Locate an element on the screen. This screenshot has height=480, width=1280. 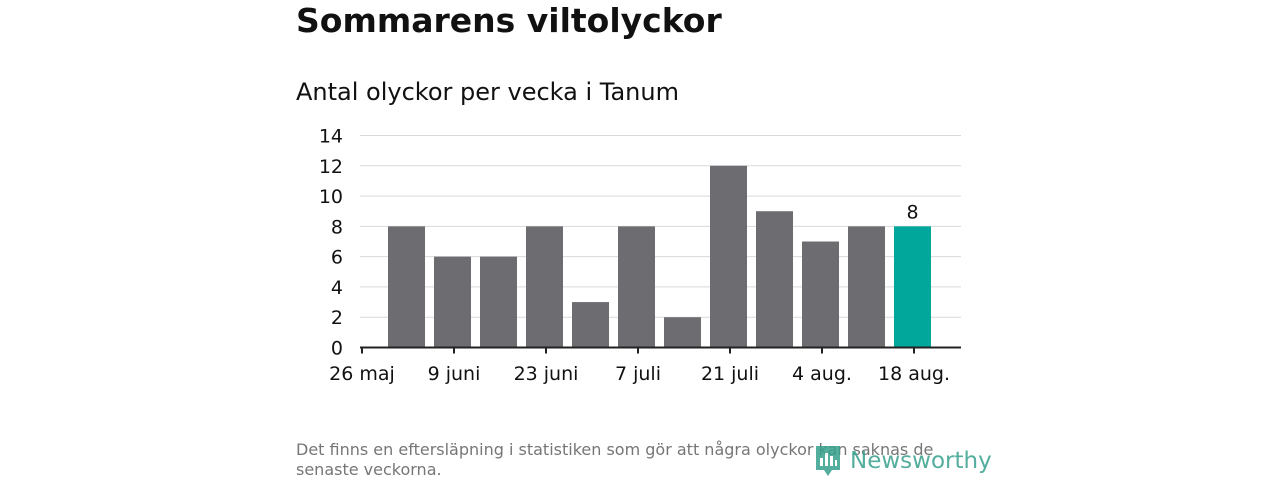
x-tick-label: 4 aug. is located at coordinates (822, 374).